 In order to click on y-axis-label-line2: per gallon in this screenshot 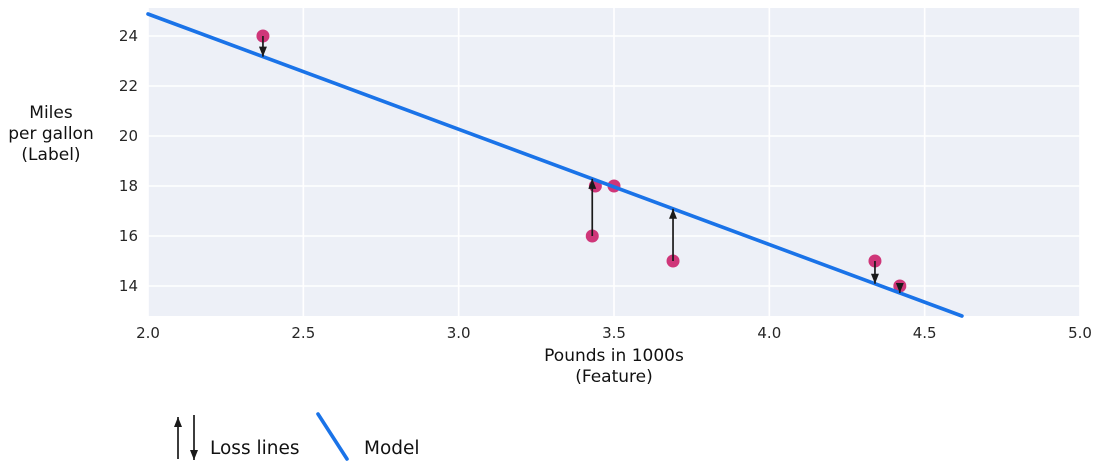, I will do `click(50, 134)`.